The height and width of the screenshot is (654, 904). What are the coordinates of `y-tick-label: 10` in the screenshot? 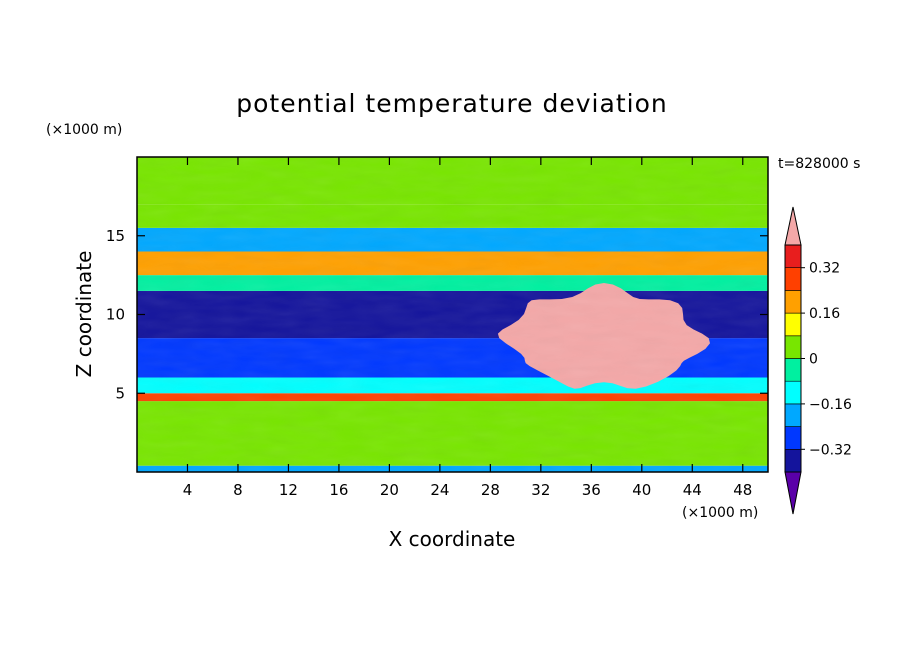 It's located at (115, 315).